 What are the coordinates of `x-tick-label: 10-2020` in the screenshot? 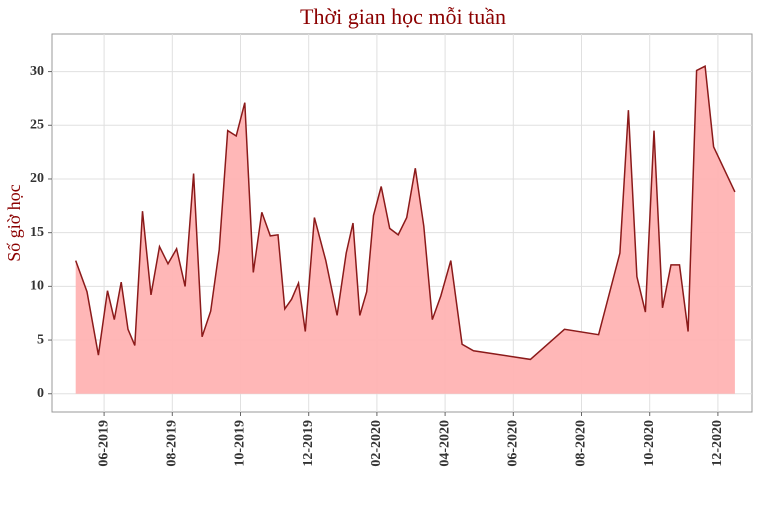 It's located at (649, 443).